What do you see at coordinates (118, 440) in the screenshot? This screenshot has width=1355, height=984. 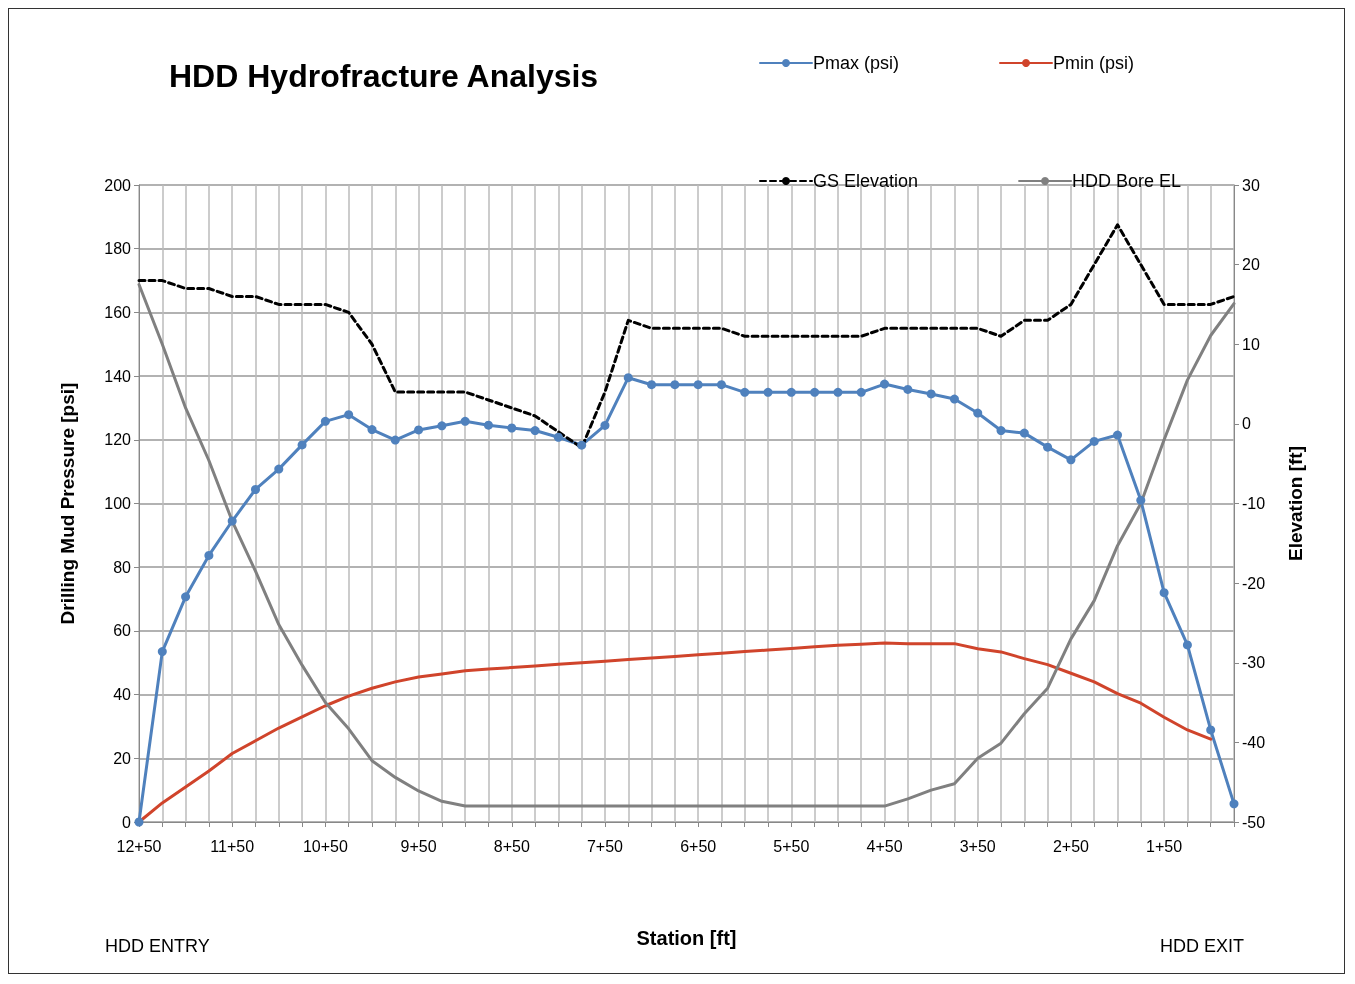 I see `y-tick-label: 120` at bounding box center [118, 440].